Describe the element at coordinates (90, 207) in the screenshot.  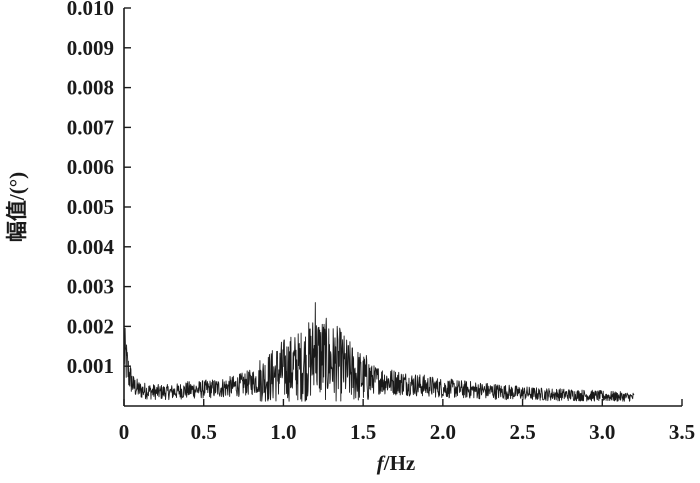
I see `y-tick-label: 0.005` at that location.